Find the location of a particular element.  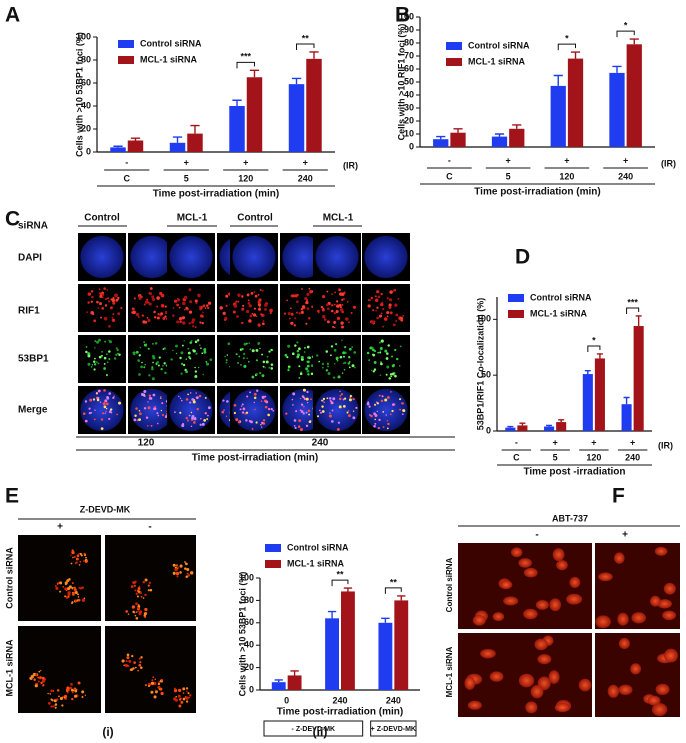

panel-letter: F is located at coordinates (618, 496).